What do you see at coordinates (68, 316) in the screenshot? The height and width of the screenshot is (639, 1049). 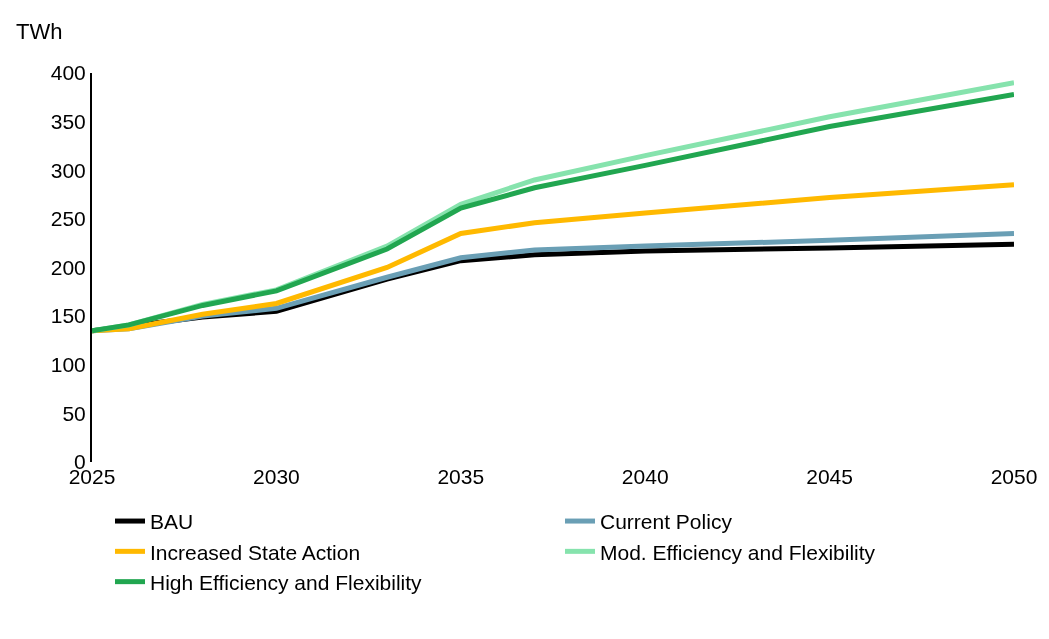 I see `y-tick-label: 150` at bounding box center [68, 316].